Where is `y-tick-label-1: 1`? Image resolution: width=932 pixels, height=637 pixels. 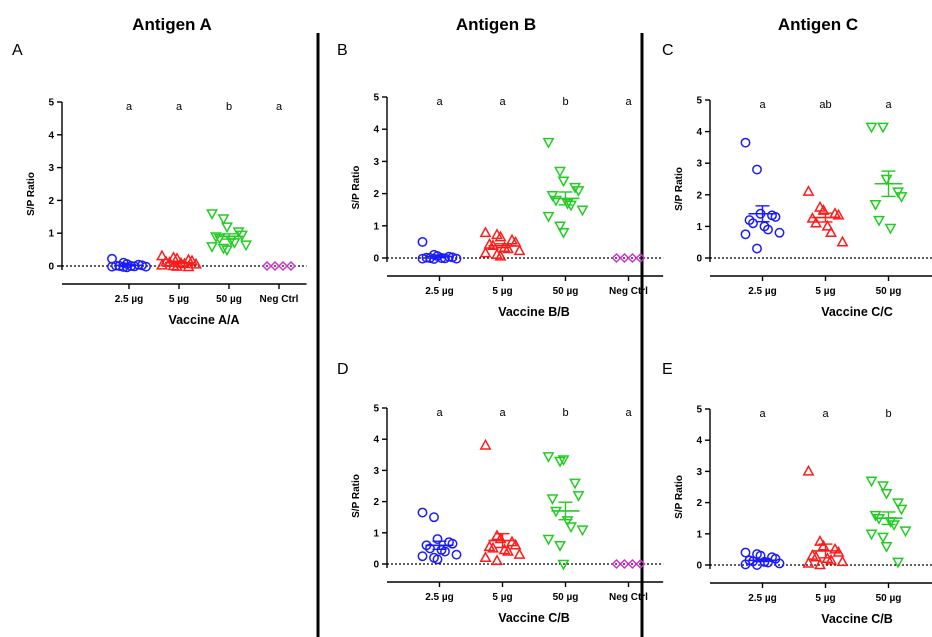
y-tick-label-1: 1 is located at coordinates (699, 227).